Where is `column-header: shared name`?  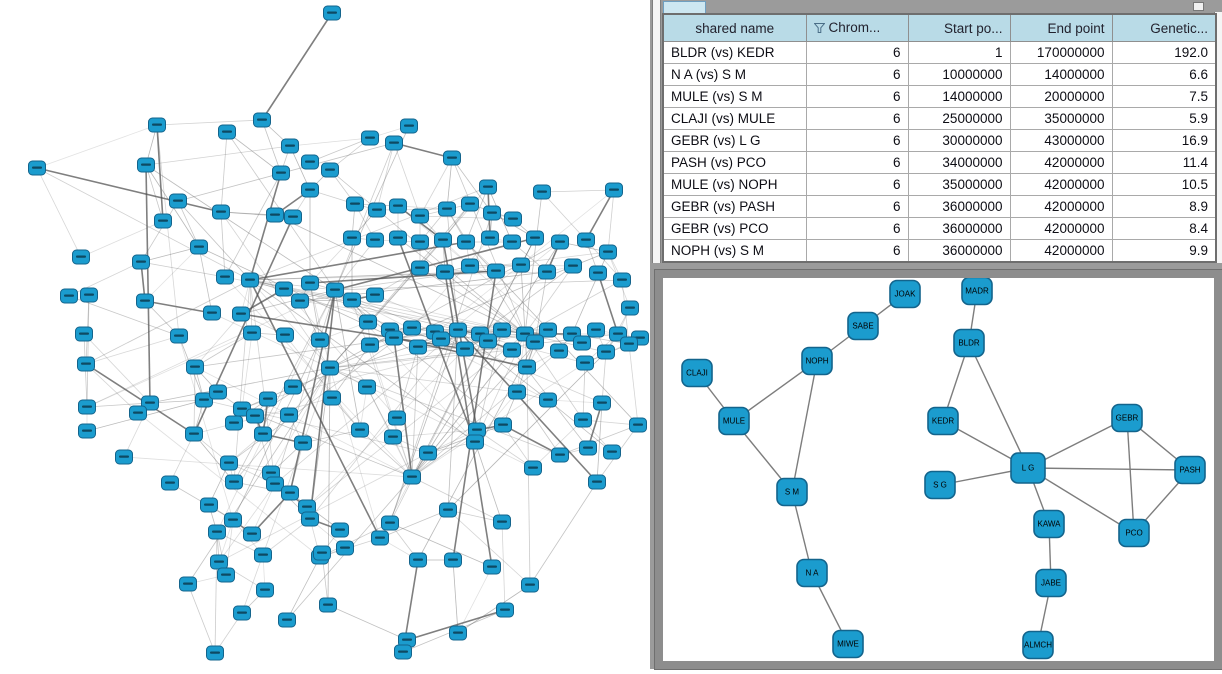 column-header: shared name is located at coordinates (734, 27).